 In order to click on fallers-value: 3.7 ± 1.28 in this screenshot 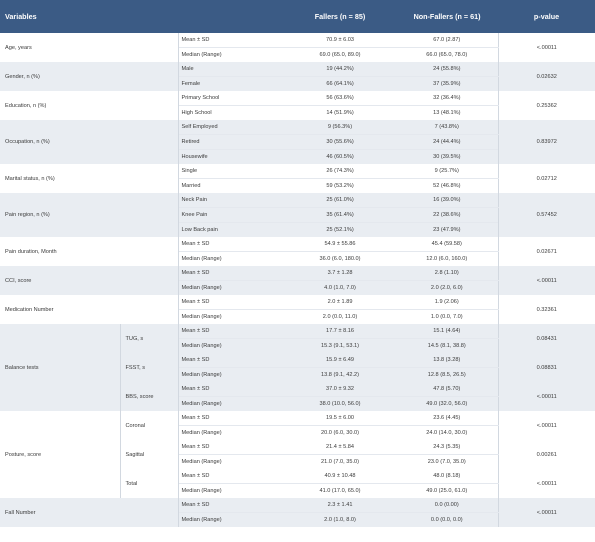, I will do `click(340, 273)`.